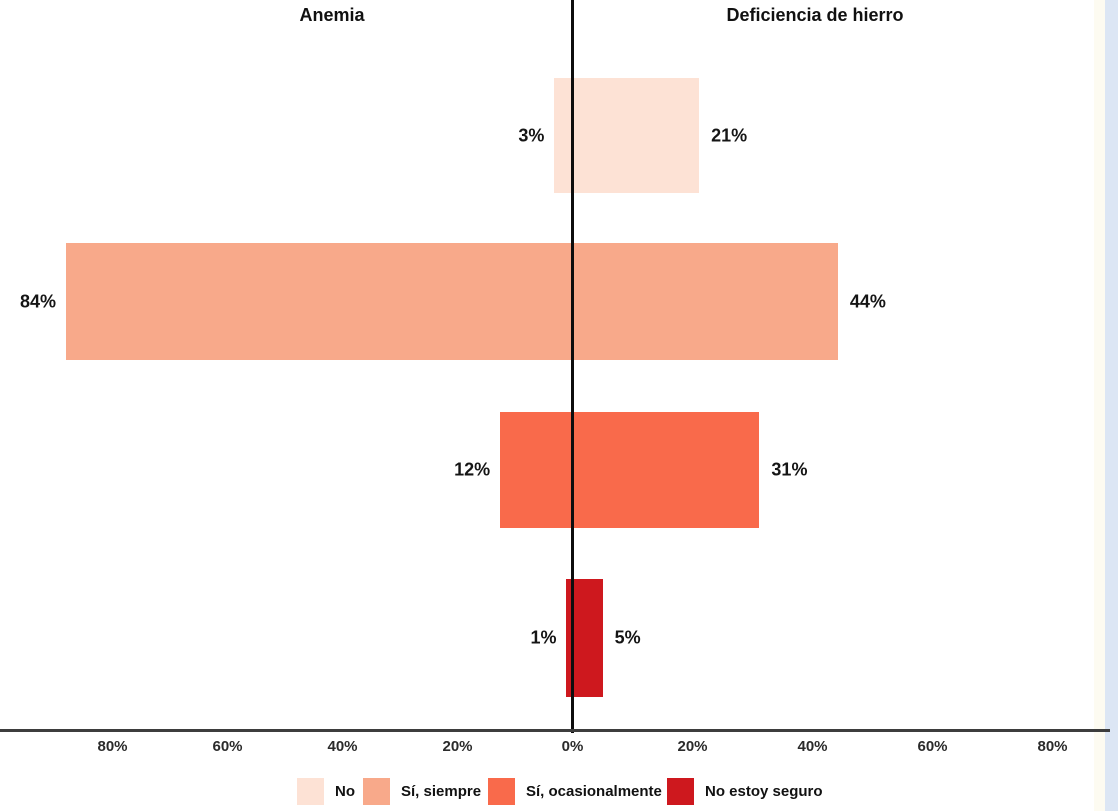 This screenshot has height=811, width=1118. What do you see at coordinates (572, 366) in the screenshot?
I see `zero-axis-line` at bounding box center [572, 366].